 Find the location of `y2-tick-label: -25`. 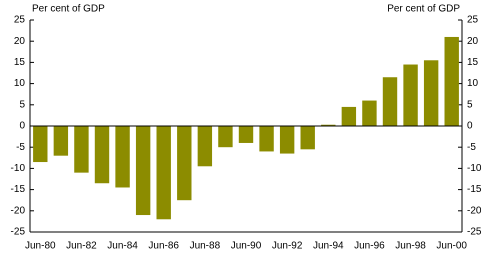

y2-tick-label: -25 is located at coordinates (474, 232).